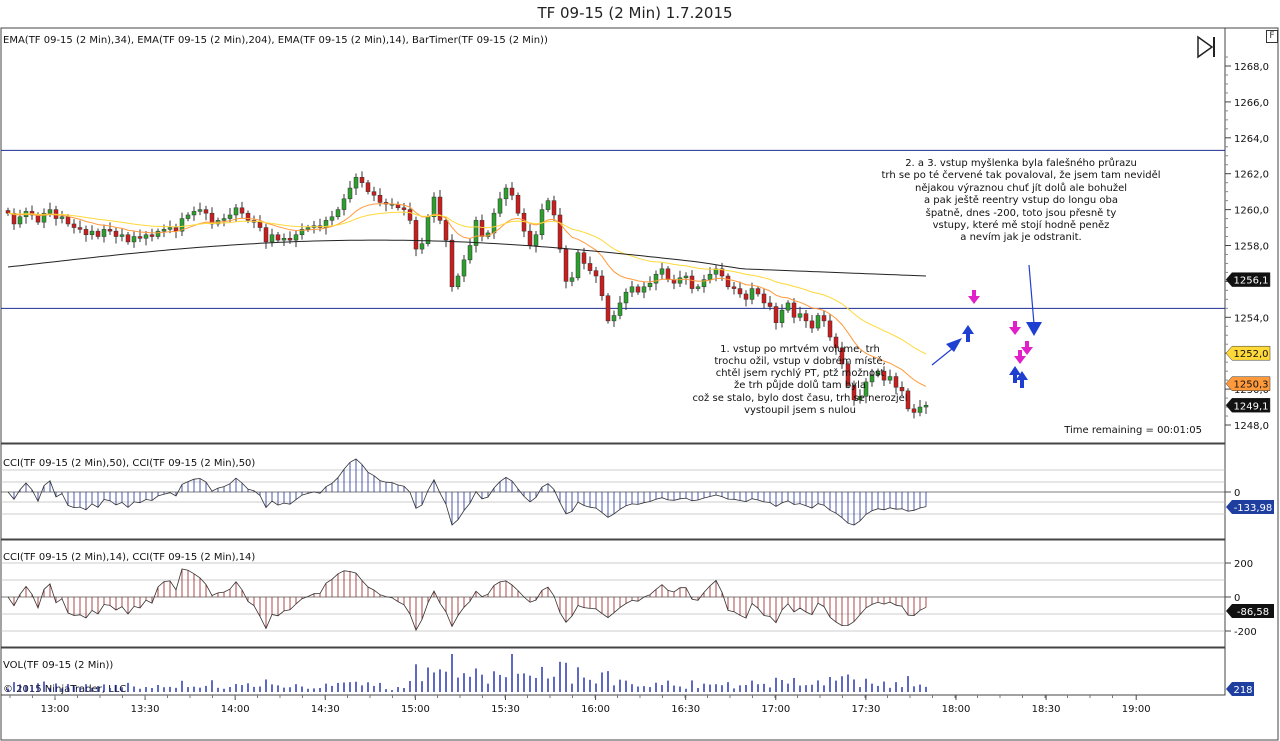 Image resolution: width=1280 pixels, height=741 pixels. Describe the element at coordinates (1251, 211) in the screenshot. I see `price-tick-label: 1260,0` at that location.